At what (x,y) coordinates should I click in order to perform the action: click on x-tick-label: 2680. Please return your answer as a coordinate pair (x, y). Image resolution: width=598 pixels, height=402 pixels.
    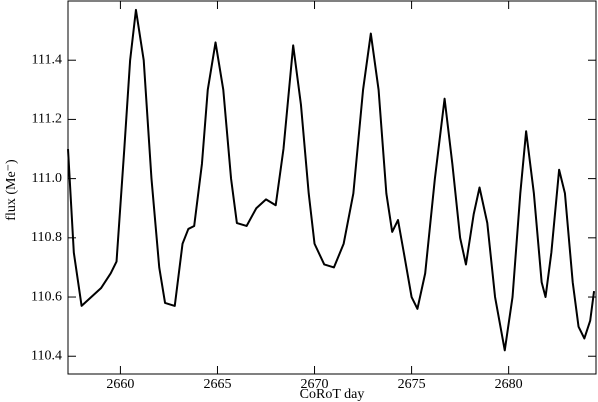
    Looking at the image, I should click on (509, 384).